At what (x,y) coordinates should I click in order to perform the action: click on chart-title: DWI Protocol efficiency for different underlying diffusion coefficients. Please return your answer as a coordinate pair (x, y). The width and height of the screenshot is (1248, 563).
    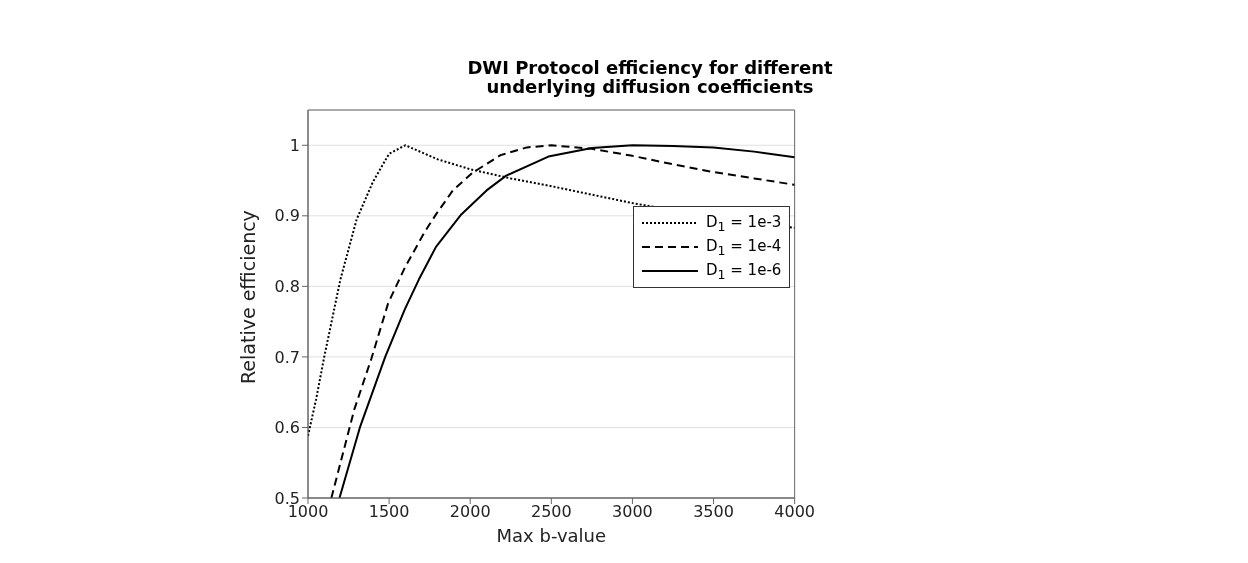
    Looking at the image, I should click on (650, 77).